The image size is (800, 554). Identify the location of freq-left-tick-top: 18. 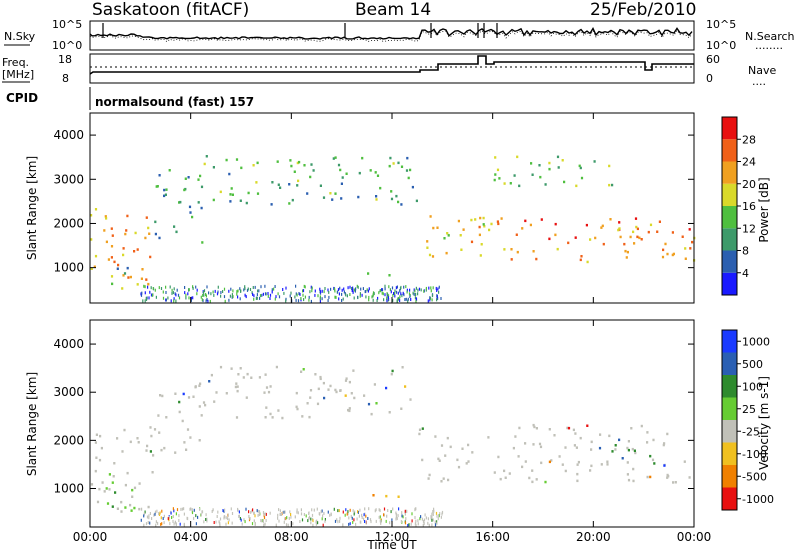
(65, 59).